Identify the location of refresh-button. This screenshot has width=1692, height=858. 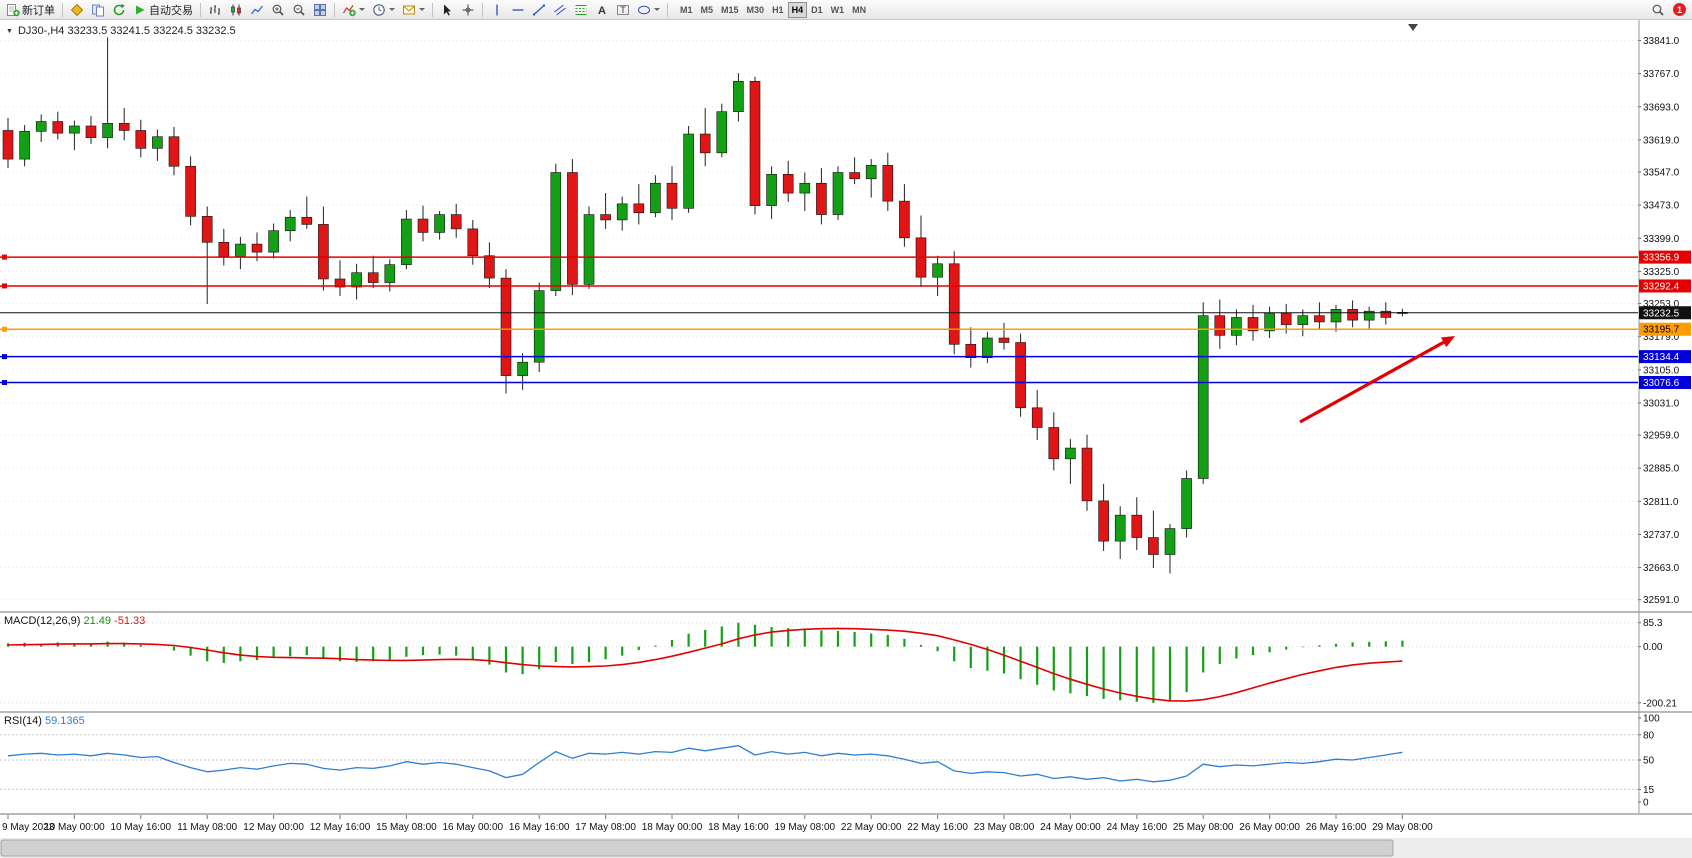
(119, 10).